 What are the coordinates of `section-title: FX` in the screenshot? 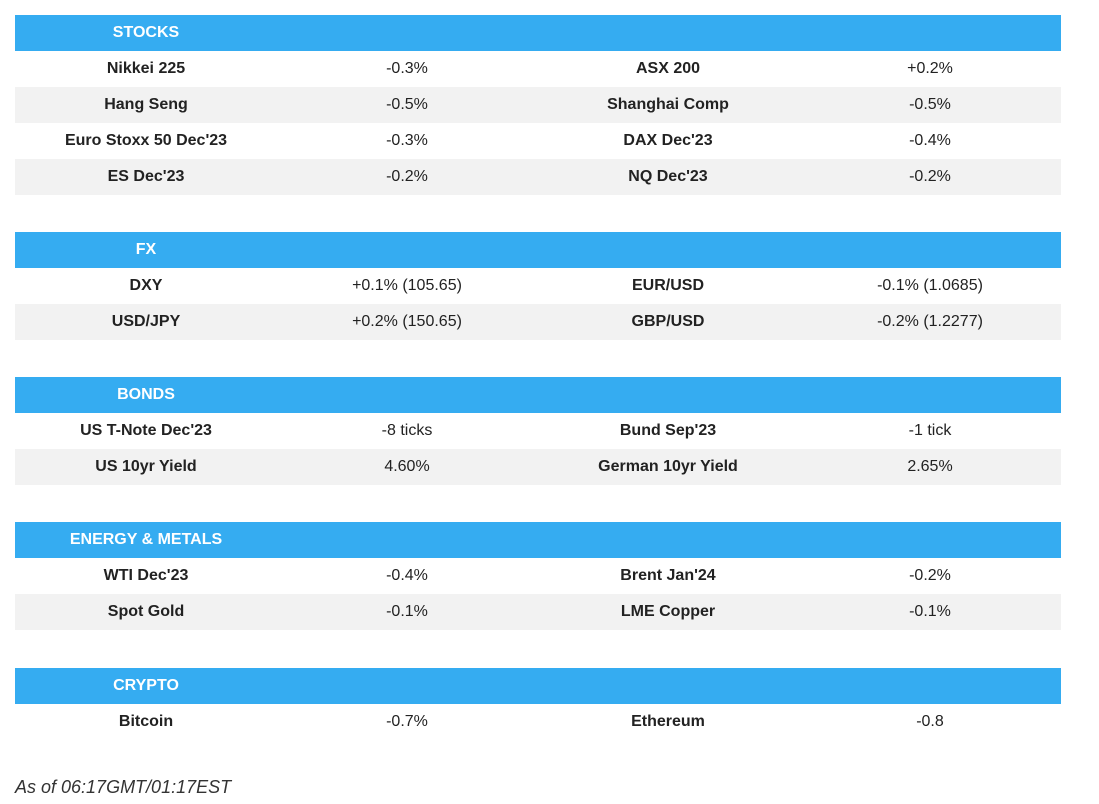 It's located at (146, 249).